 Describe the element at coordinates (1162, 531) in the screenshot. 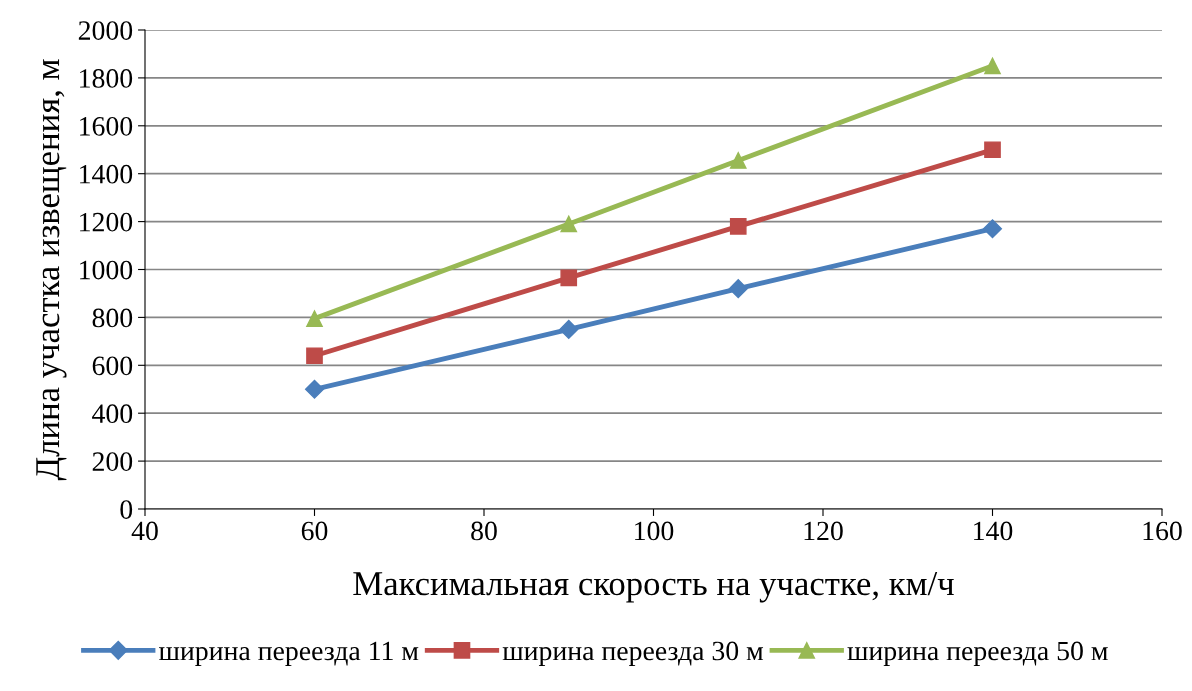

I see `x-tick-label: 160` at that location.